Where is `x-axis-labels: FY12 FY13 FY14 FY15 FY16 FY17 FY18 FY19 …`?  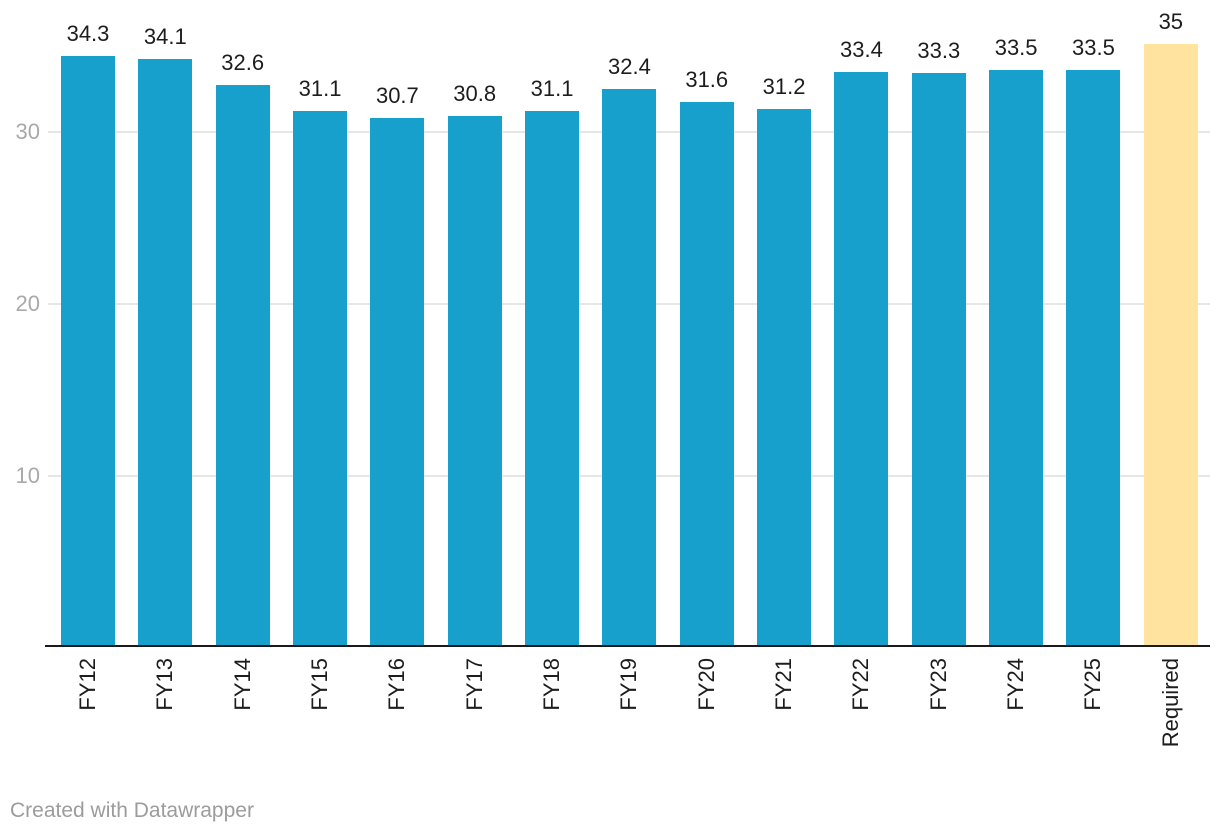
x-axis-labels: FY12 FY13 FY14 FY15 FY16 FY17 FY18 FY19 … is located at coordinates (629, 723).